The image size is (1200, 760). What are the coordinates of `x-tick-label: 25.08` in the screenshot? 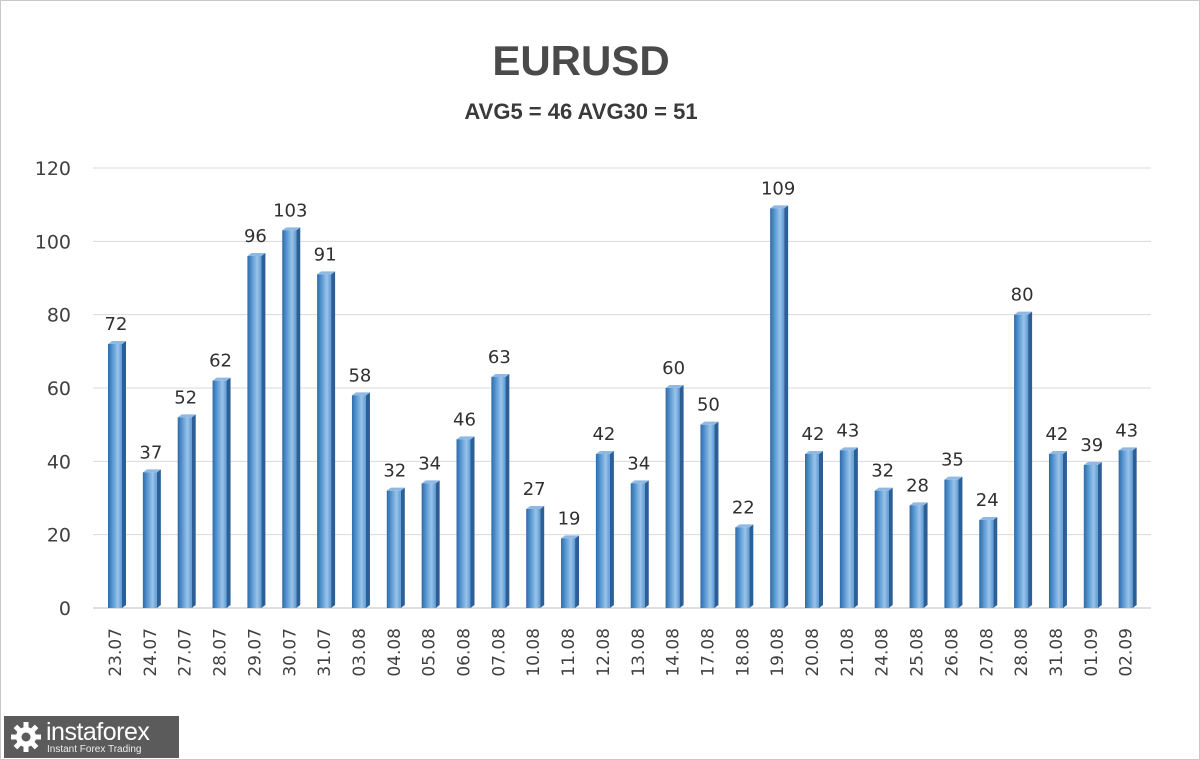 It's located at (918, 652).